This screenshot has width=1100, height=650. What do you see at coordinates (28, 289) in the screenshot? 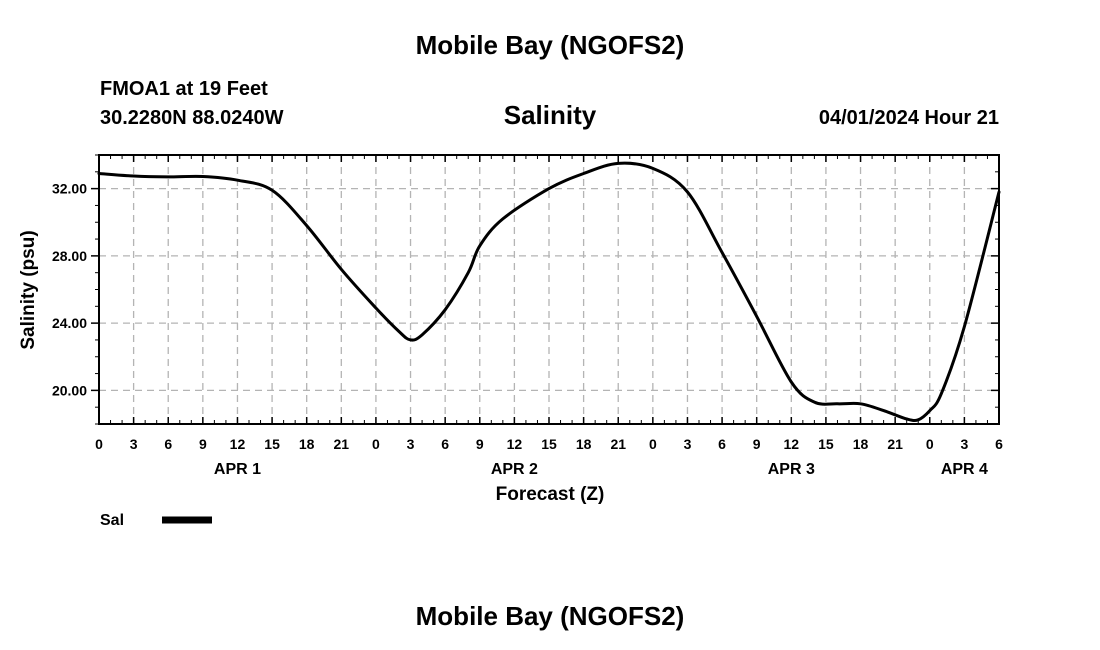
I see `y-axis-title: Salinity (psu)` at bounding box center [28, 289].